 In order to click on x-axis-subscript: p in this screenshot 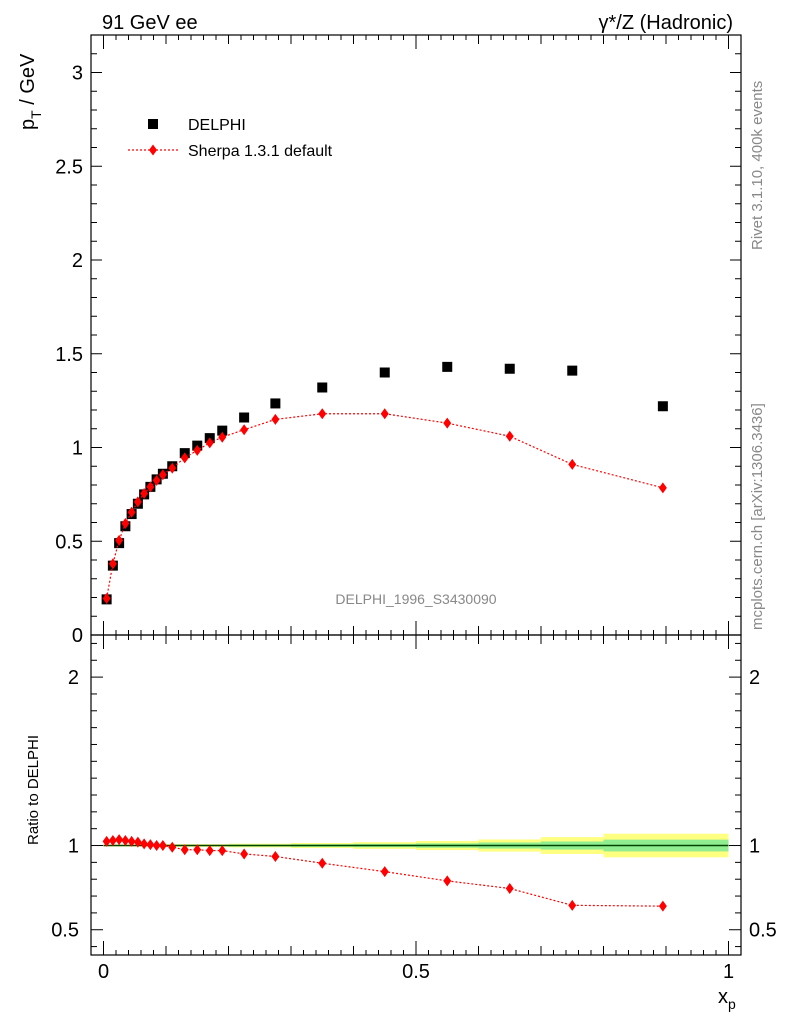, I will do `click(732, 1004)`.